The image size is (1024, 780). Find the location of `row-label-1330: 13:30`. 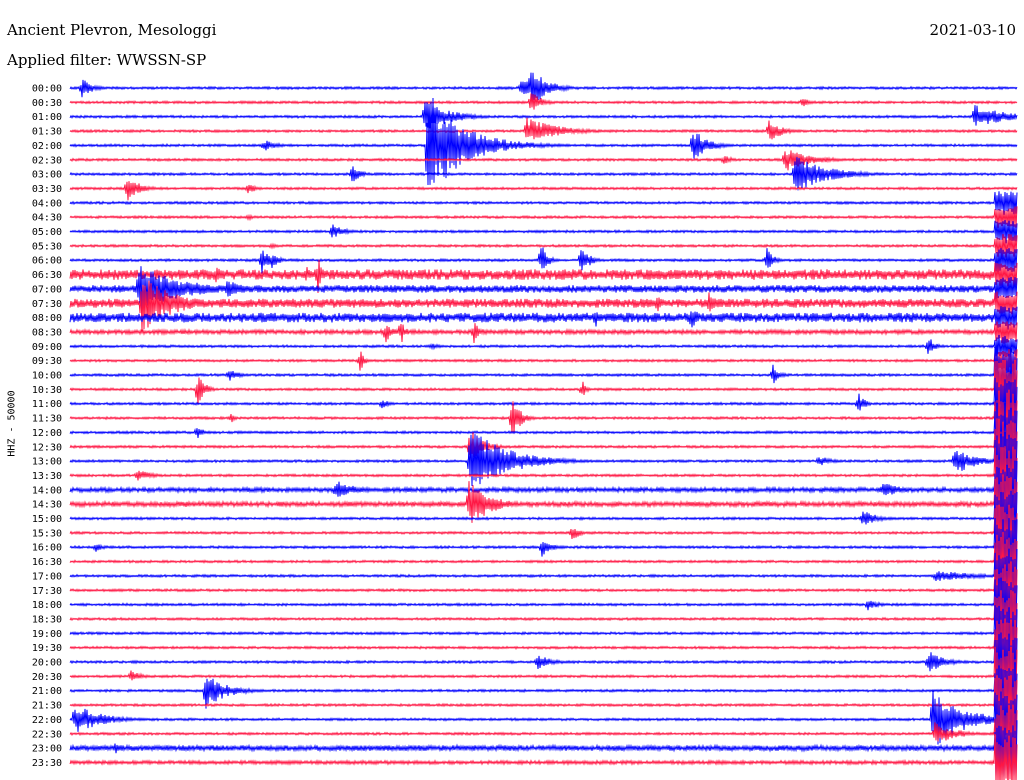

row-label-1330: 13:30 is located at coordinates (47, 476).